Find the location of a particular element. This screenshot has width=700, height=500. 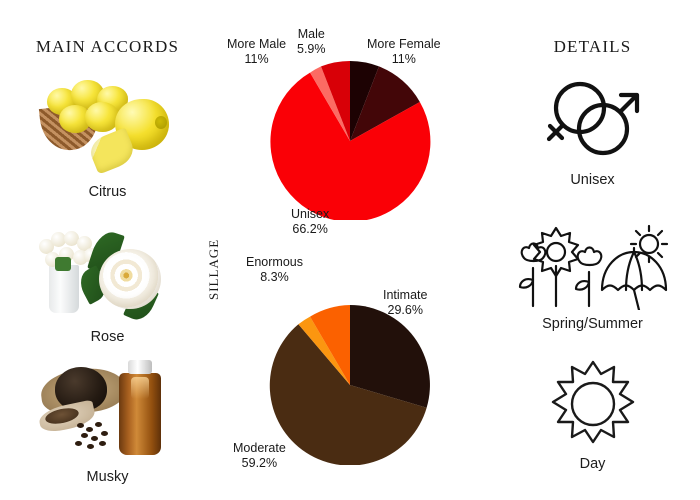

lemon-shape is located at coordinates (101, 117).